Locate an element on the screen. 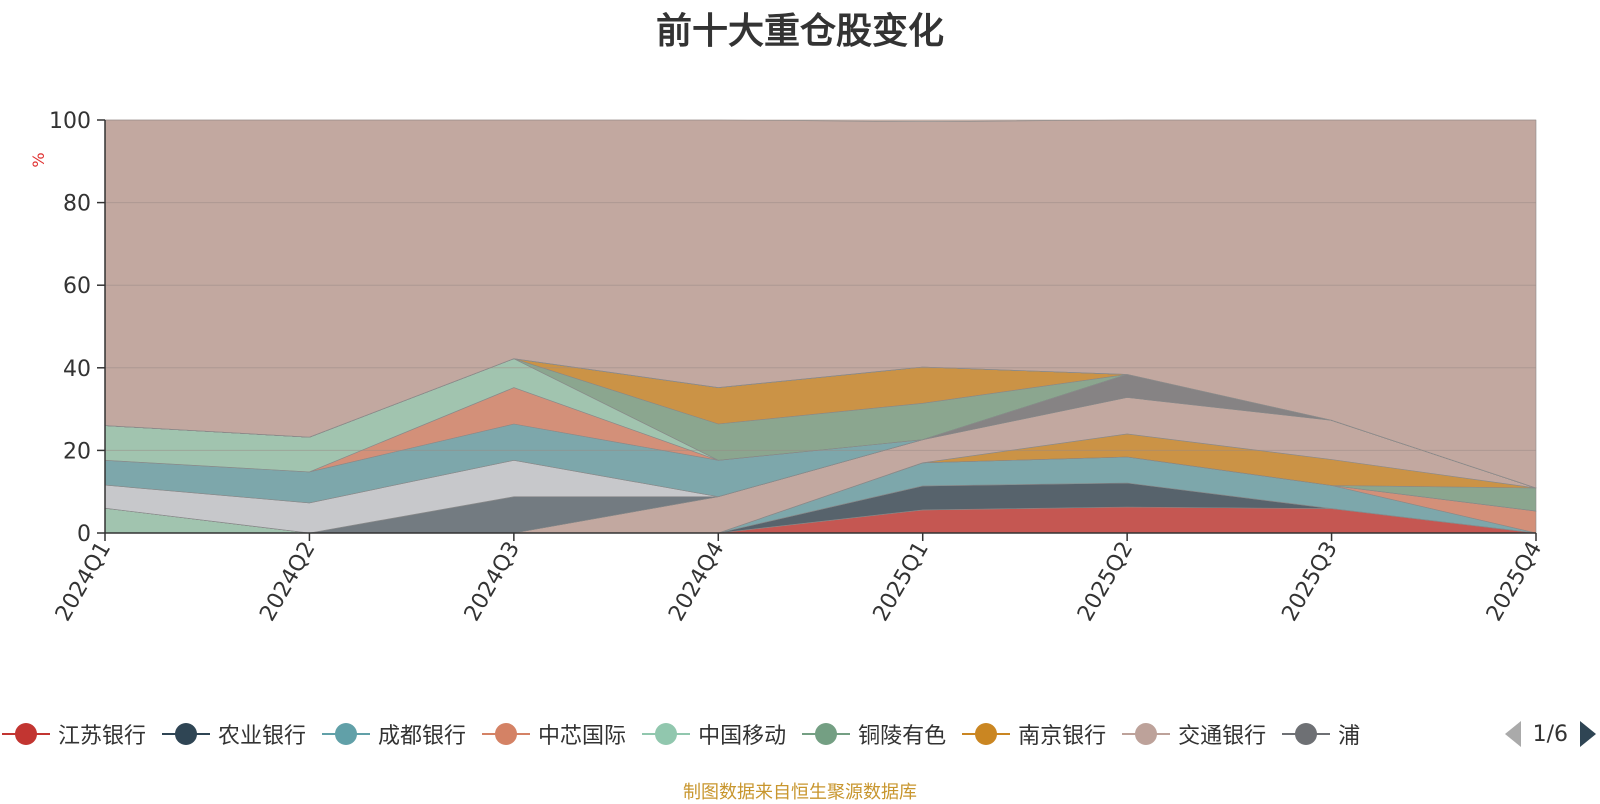 This screenshot has height=804, width=1600. legend-label: 中国移动 is located at coordinates (742, 736).